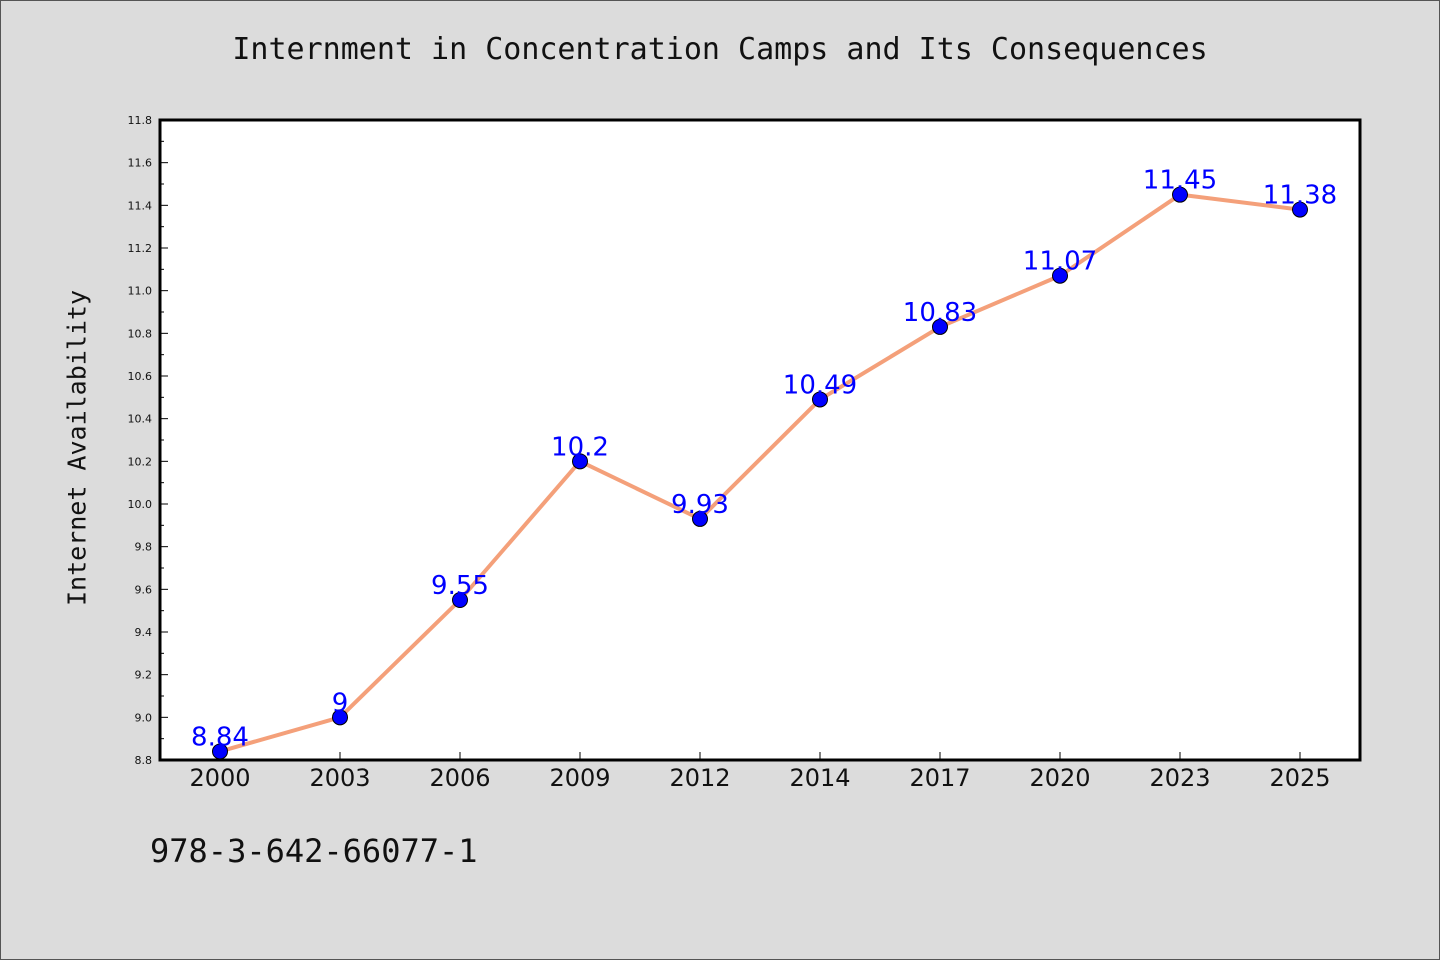  What do you see at coordinates (699, 778) in the screenshot?
I see `x-tick-label: 2012` at bounding box center [699, 778].